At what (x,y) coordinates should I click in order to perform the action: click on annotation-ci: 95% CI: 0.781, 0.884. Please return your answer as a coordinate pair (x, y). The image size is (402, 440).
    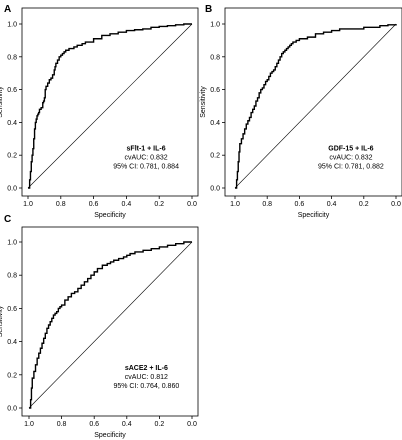
    Looking at the image, I should click on (146, 166).